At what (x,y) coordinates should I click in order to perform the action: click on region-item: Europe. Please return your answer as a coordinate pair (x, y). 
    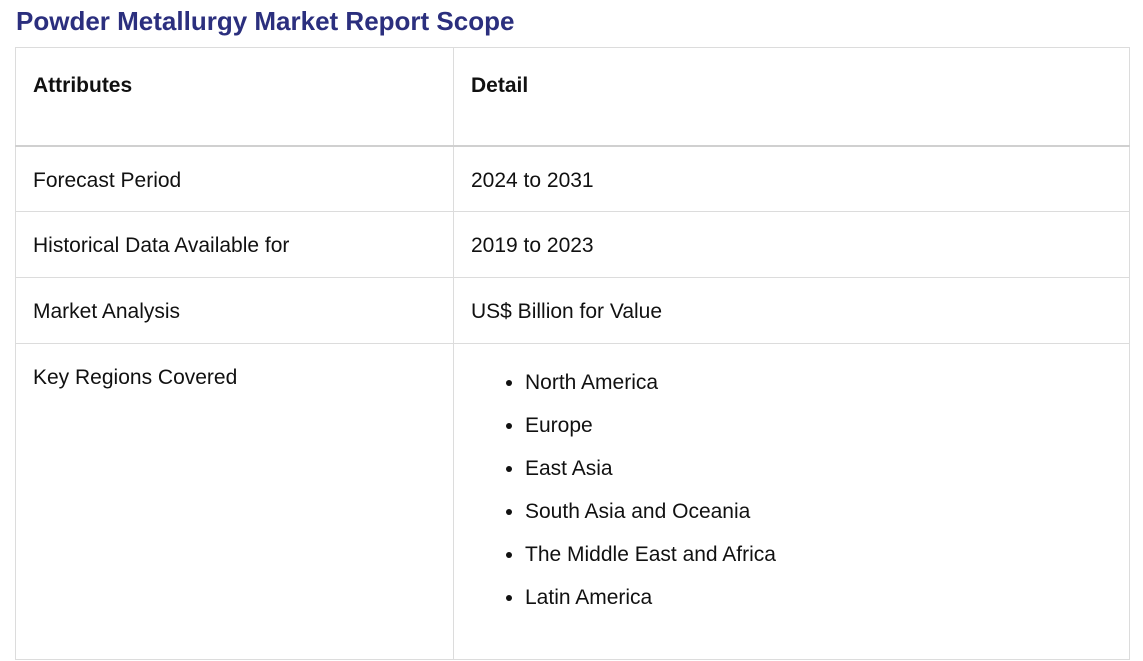
    Looking at the image, I should click on (819, 426).